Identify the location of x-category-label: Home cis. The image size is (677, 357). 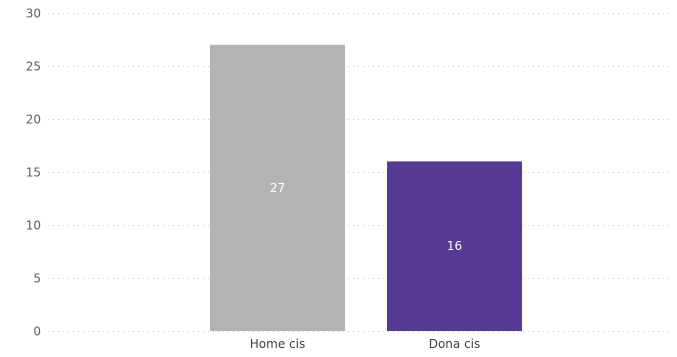
(277, 344).